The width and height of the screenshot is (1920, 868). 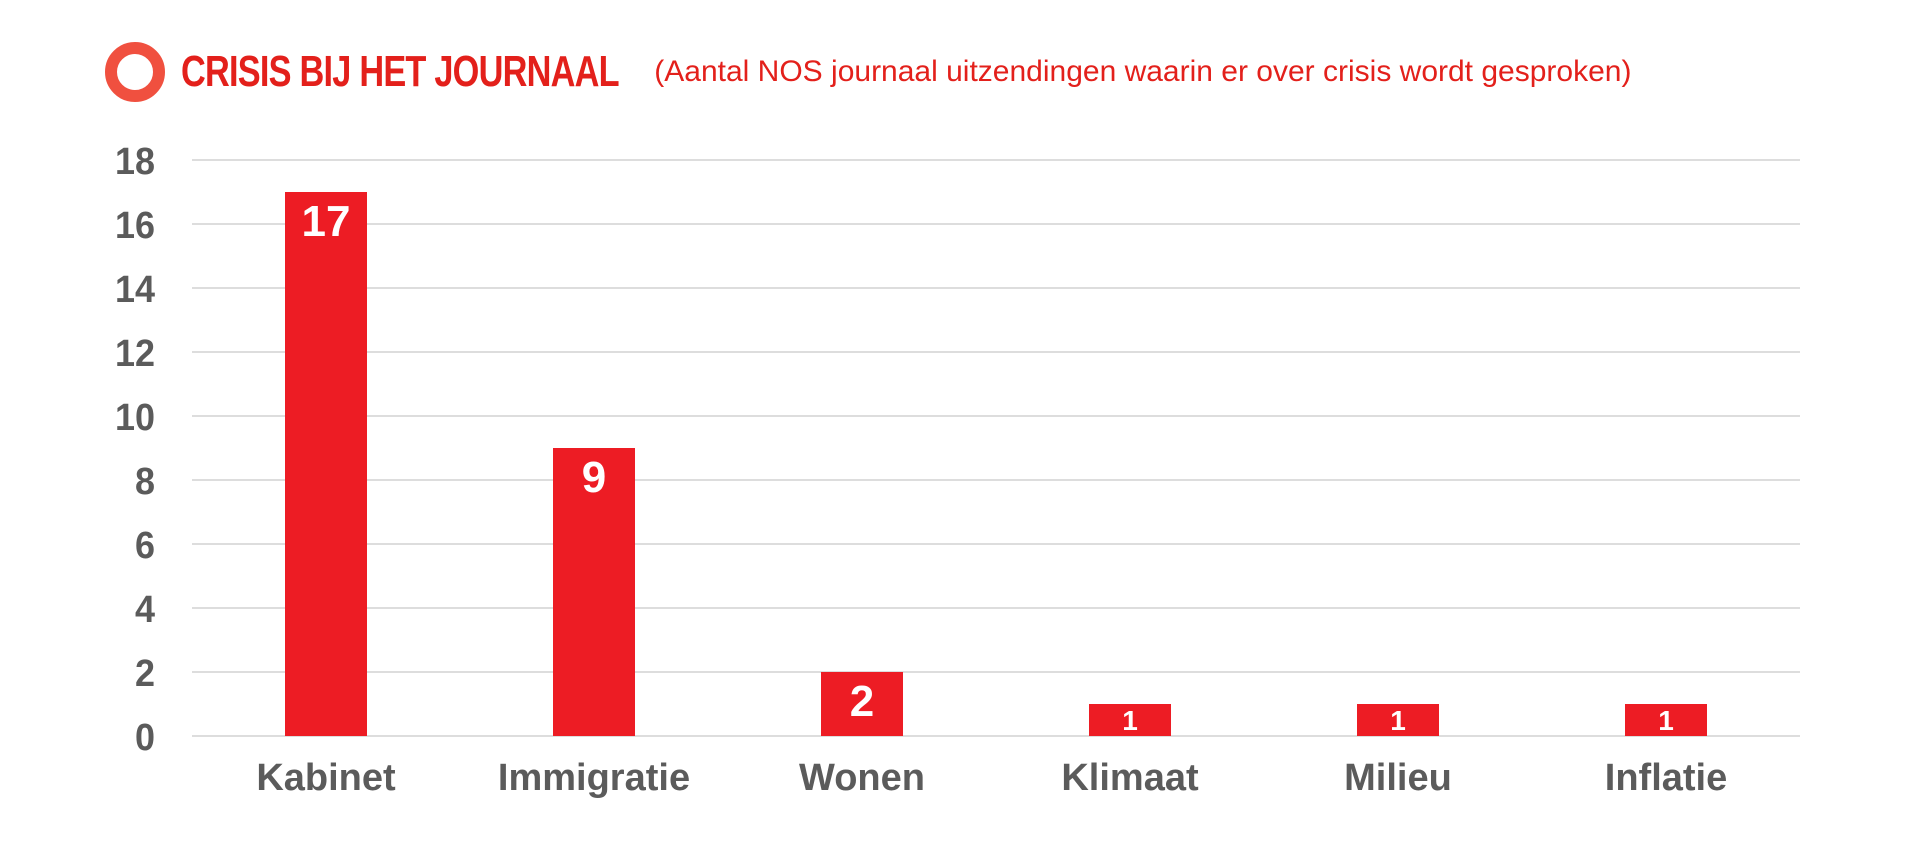 I want to click on y-tick-label: 8, so click(x=145, y=482).